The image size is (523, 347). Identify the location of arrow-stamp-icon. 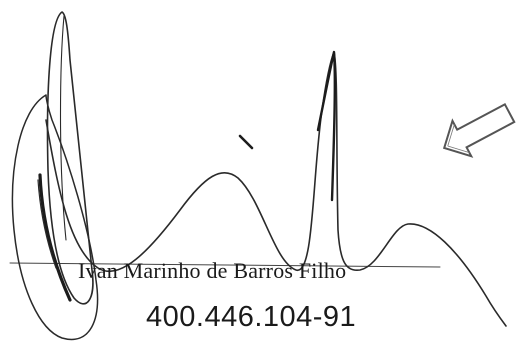
(479, 130).